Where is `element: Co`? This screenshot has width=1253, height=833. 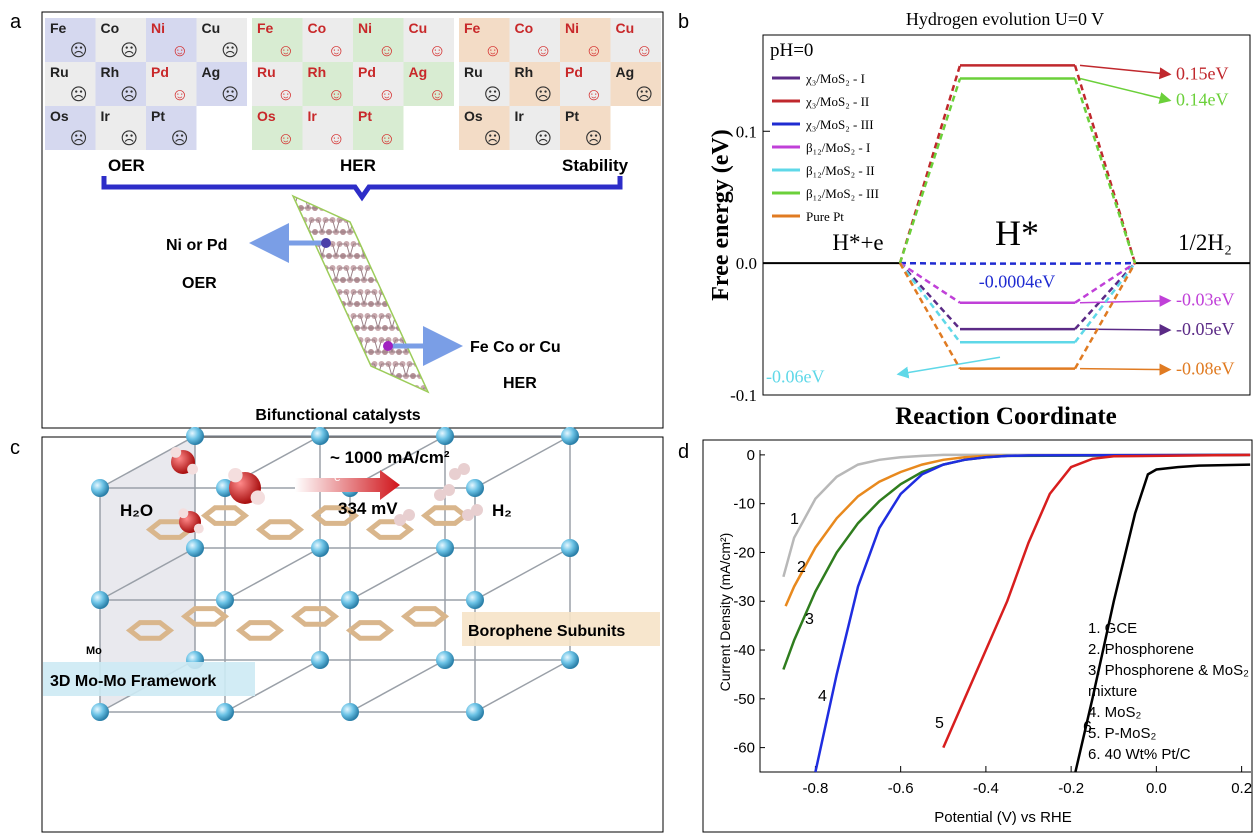 element: Co is located at coordinates (110, 28).